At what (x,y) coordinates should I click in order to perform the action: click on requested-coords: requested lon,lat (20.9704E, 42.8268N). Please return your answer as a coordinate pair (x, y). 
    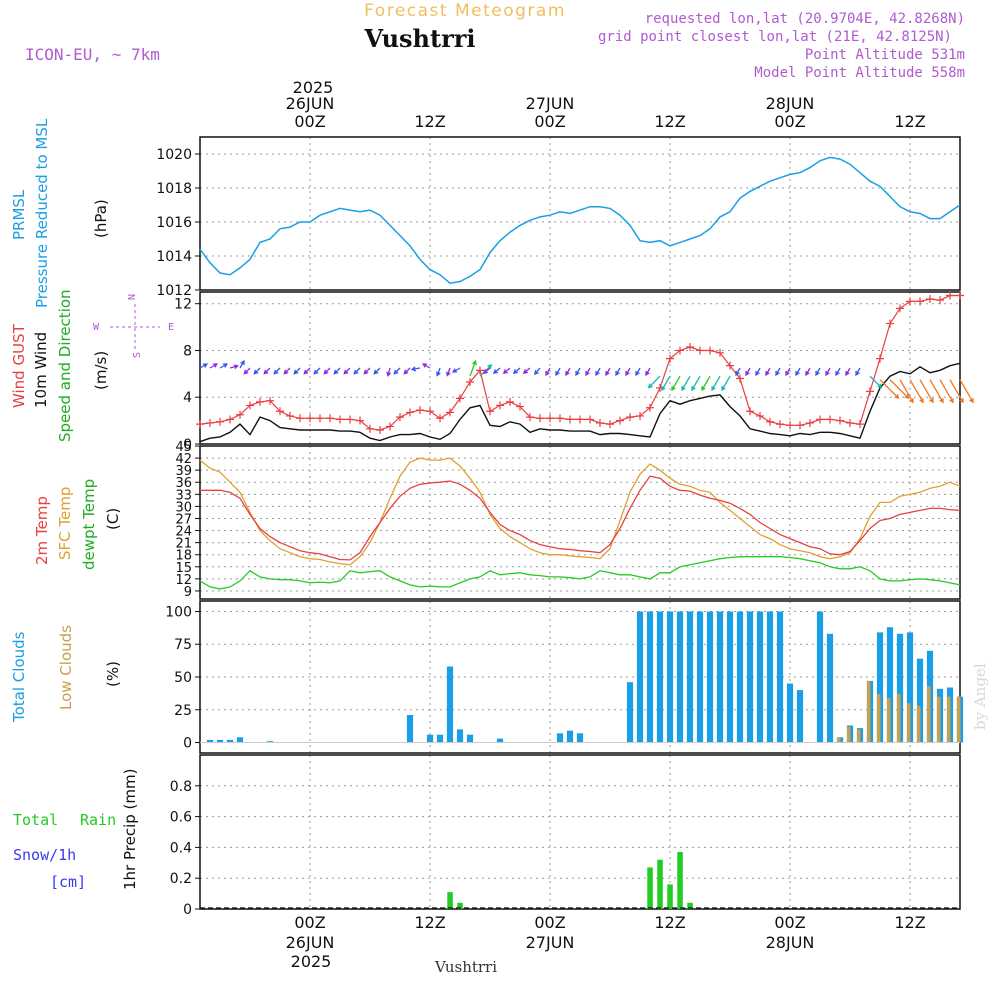
    Looking at the image, I should click on (805, 19).